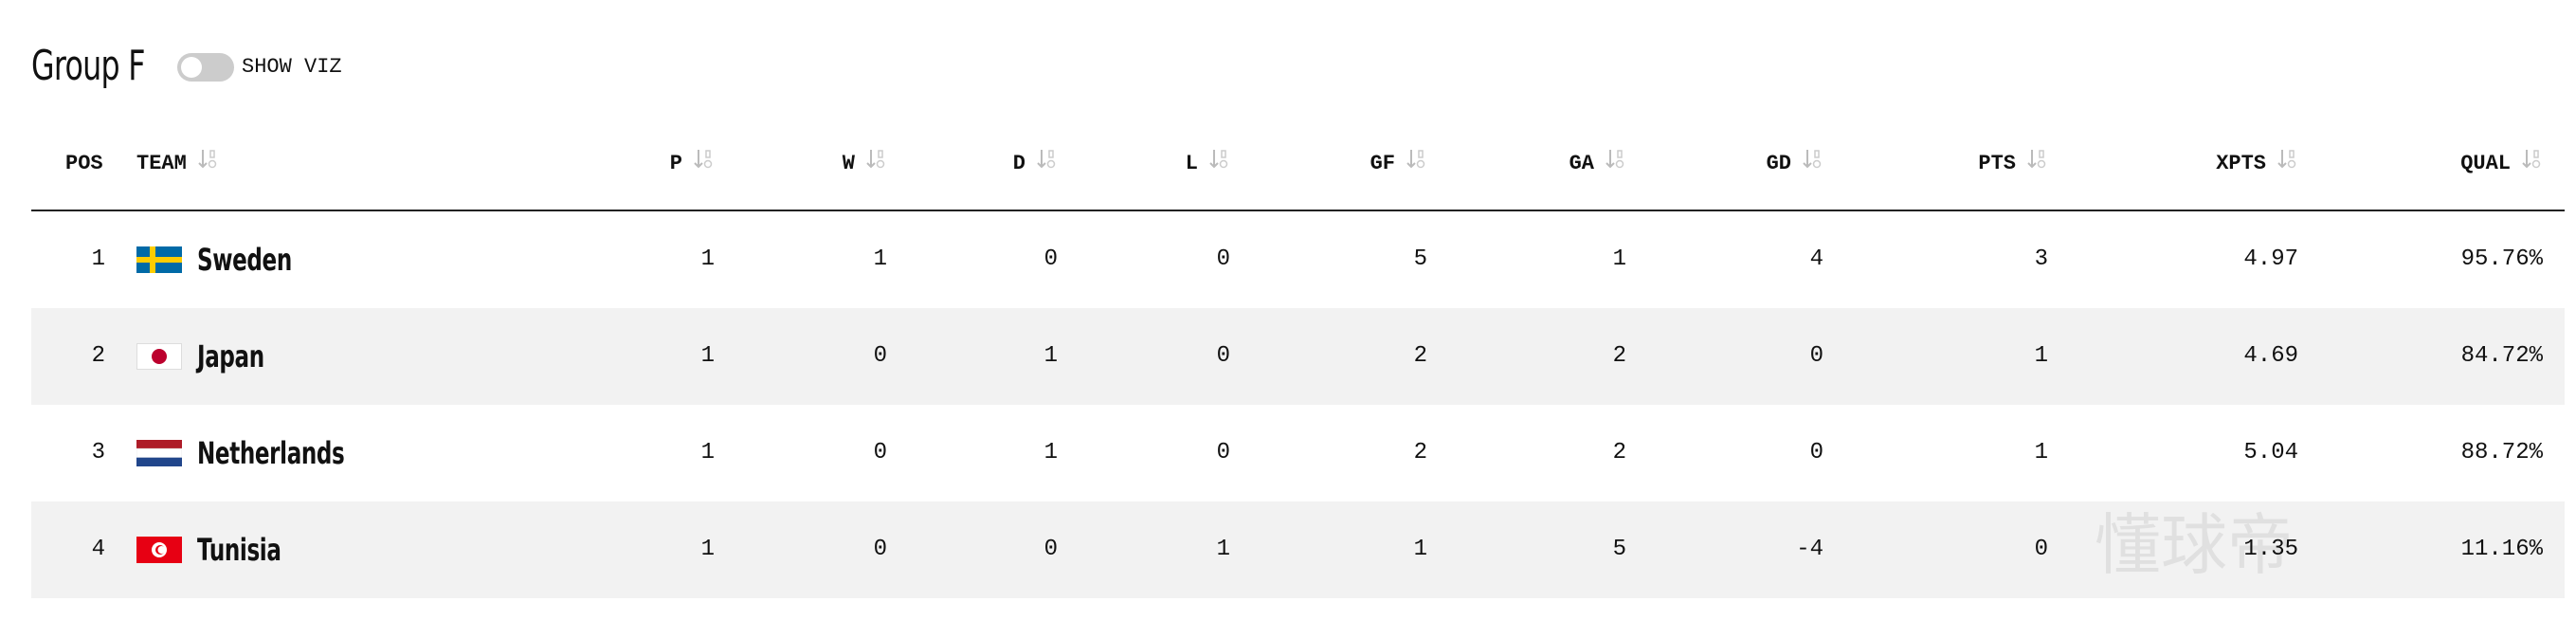 This screenshot has width=2576, height=620. I want to click on column-header: XPTS, so click(2257, 164).